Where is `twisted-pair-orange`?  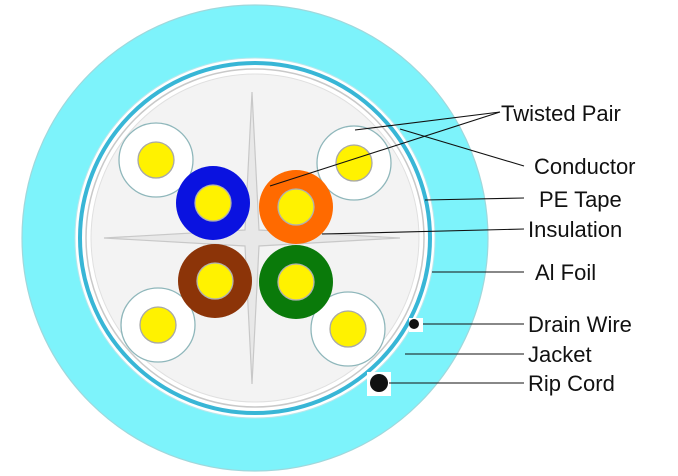 twisted-pair-orange is located at coordinates (296, 207).